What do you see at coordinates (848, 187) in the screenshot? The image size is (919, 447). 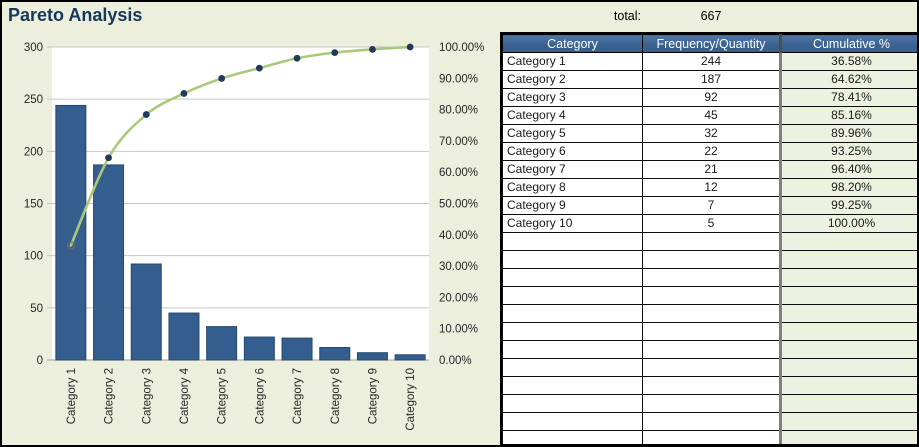 I see `cell-r8-cumulative: 98.20%` at bounding box center [848, 187].